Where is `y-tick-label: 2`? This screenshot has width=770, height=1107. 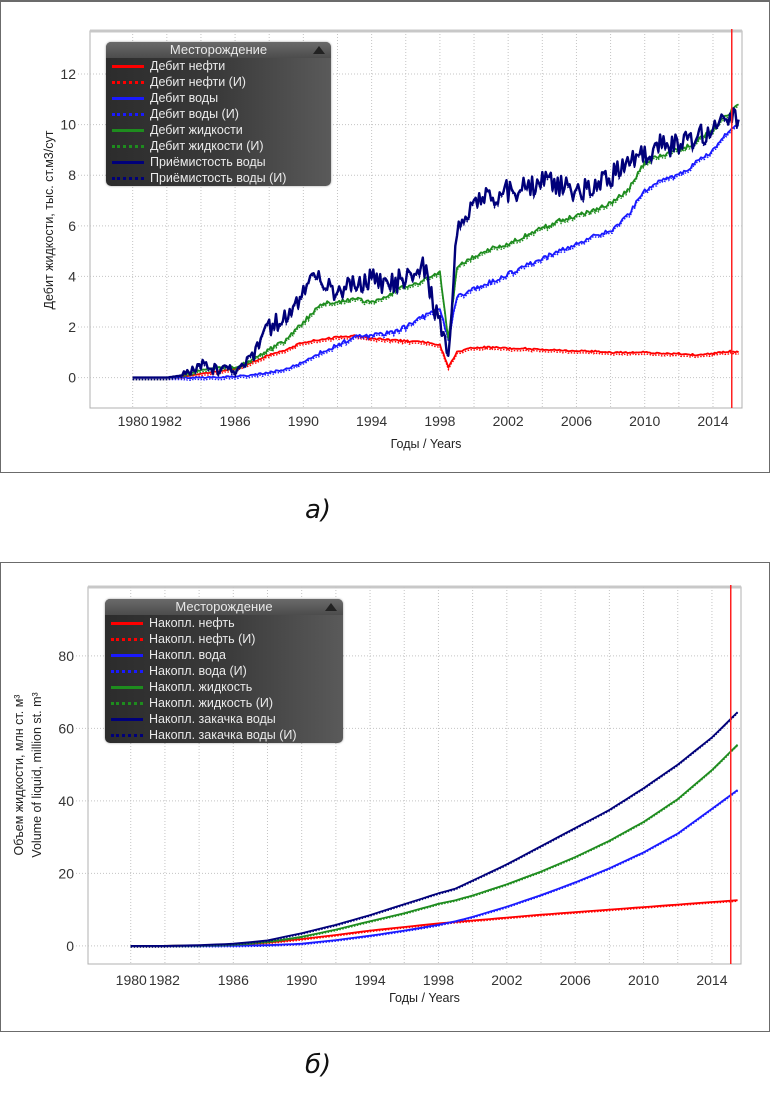
y-tick-label: 2 is located at coordinates (72, 327).